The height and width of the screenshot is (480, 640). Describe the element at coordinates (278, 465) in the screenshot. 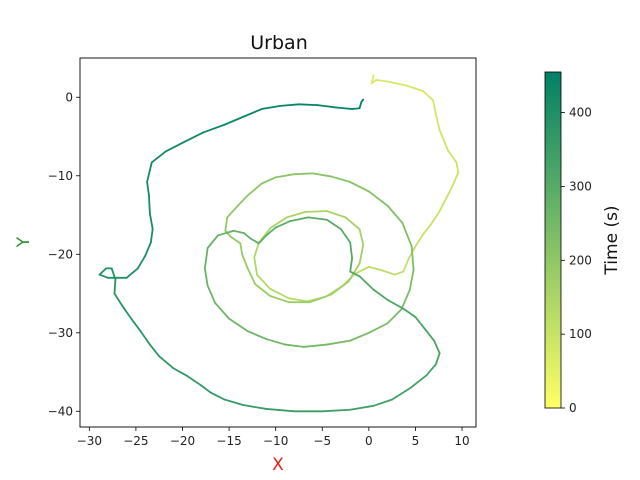

I see `x-axis-label: X` at that location.